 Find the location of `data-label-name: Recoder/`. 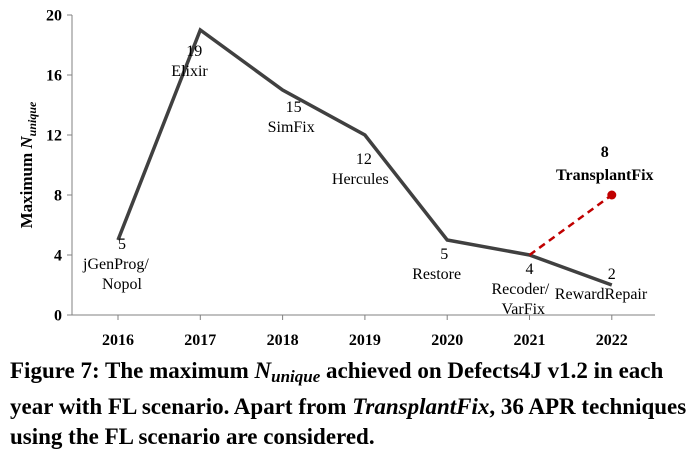

data-label-name: Recoder/ is located at coordinates (521, 289).